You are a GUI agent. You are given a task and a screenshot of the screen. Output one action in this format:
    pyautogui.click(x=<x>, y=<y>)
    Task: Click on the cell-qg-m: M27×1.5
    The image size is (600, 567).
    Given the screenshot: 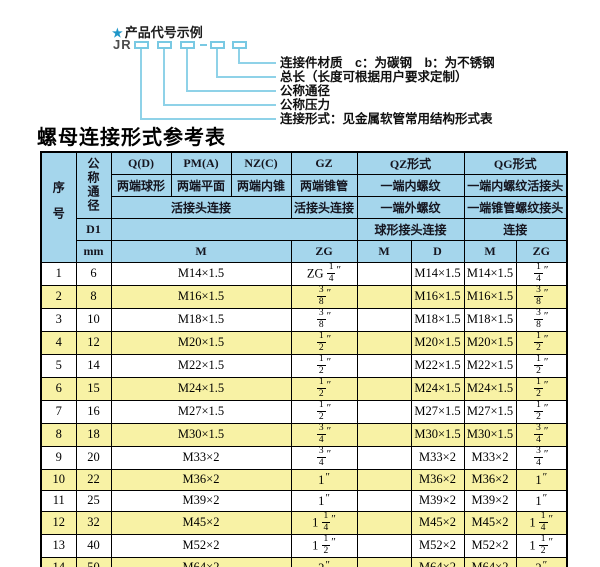 What is the action you would take?
    pyautogui.click(x=490, y=411)
    